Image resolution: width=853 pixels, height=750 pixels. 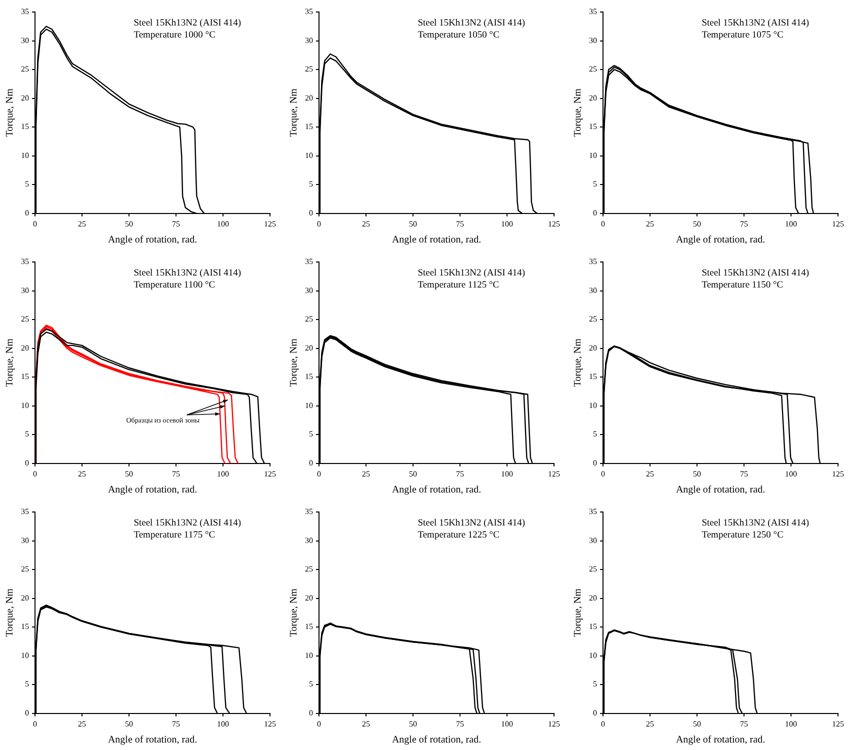 I want to click on annotation: Temperature 1075 °C, so click(x=743, y=35).